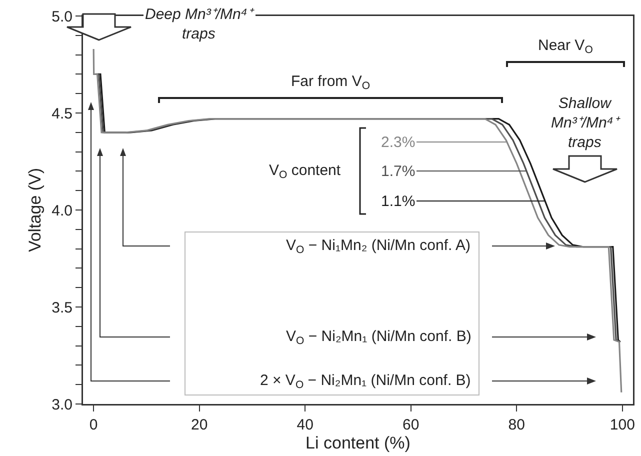 This screenshot has width=641, height=456. I want to click on x-tick-label: 60, so click(411, 425).